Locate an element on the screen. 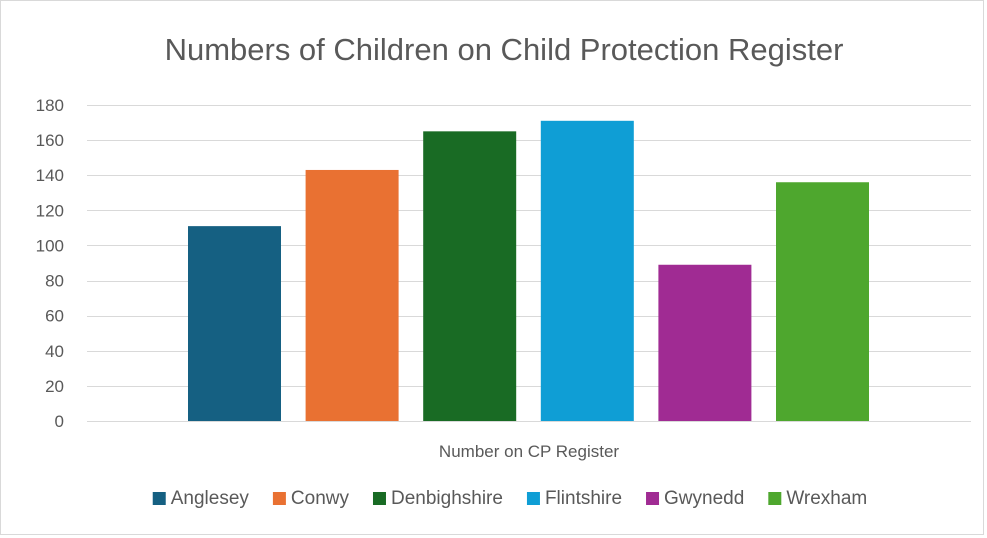 Image resolution: width=987 pixels, height=538 pixels. y-tick-label: 100 is located at coordinates (50, 245).